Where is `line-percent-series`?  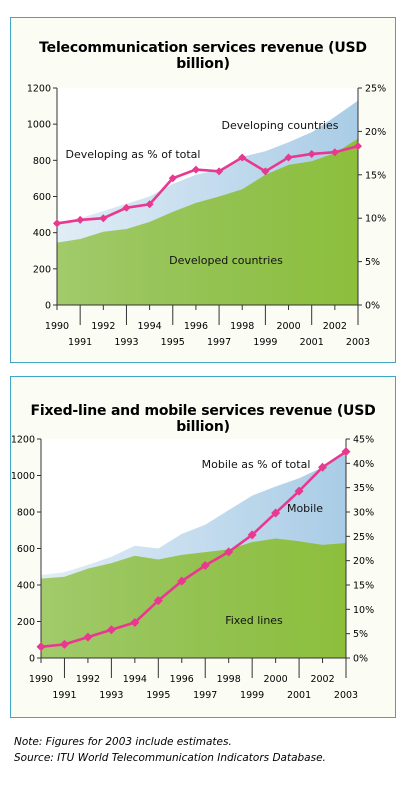
line-percent-series is located at coordinates (207, 184).